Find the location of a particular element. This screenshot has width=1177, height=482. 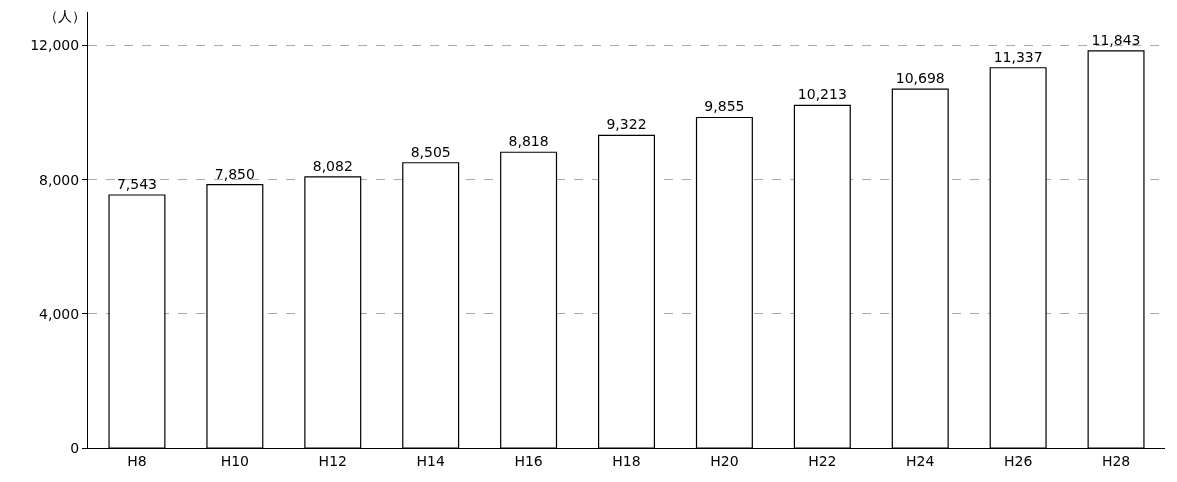

x-tick-label: H14 is located at coordinates (430, 460).